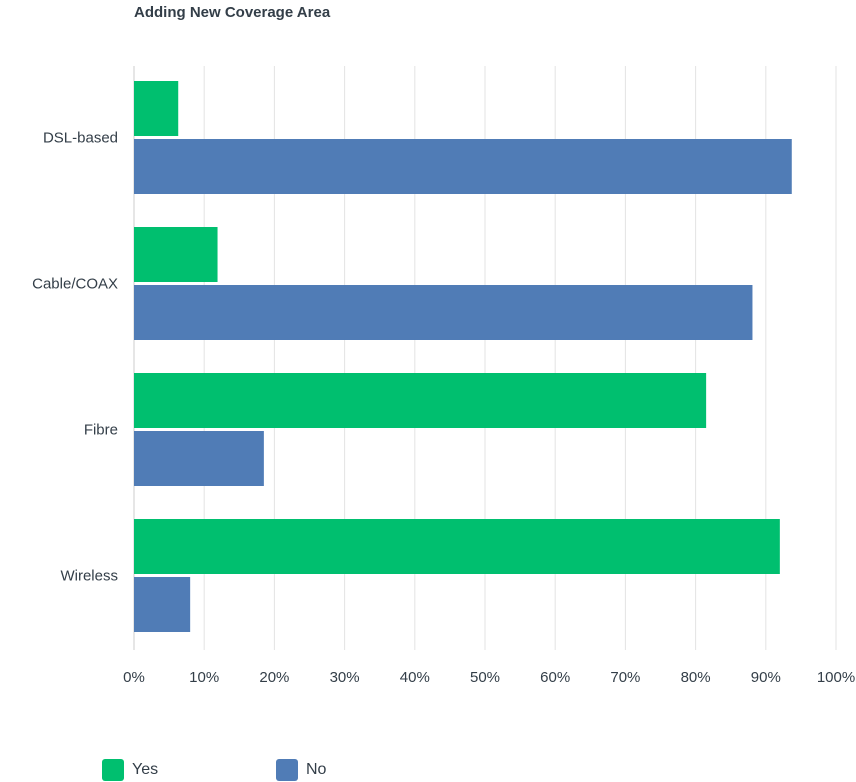 The width and height of the screenshot is (856, 782). What do you see at coordinates (345, 677) in the screenshot?
I see `x-tick-label-3: 30%` at bounding box center [345, 677].